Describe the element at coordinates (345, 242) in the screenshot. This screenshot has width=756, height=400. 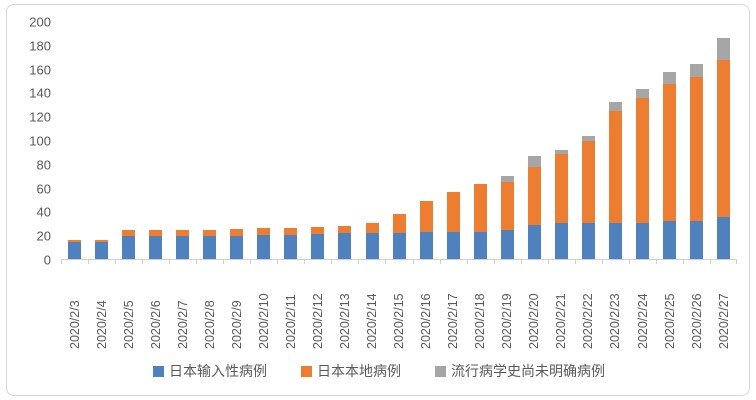
I see `stacked-bar-2020/2/13` at that location.